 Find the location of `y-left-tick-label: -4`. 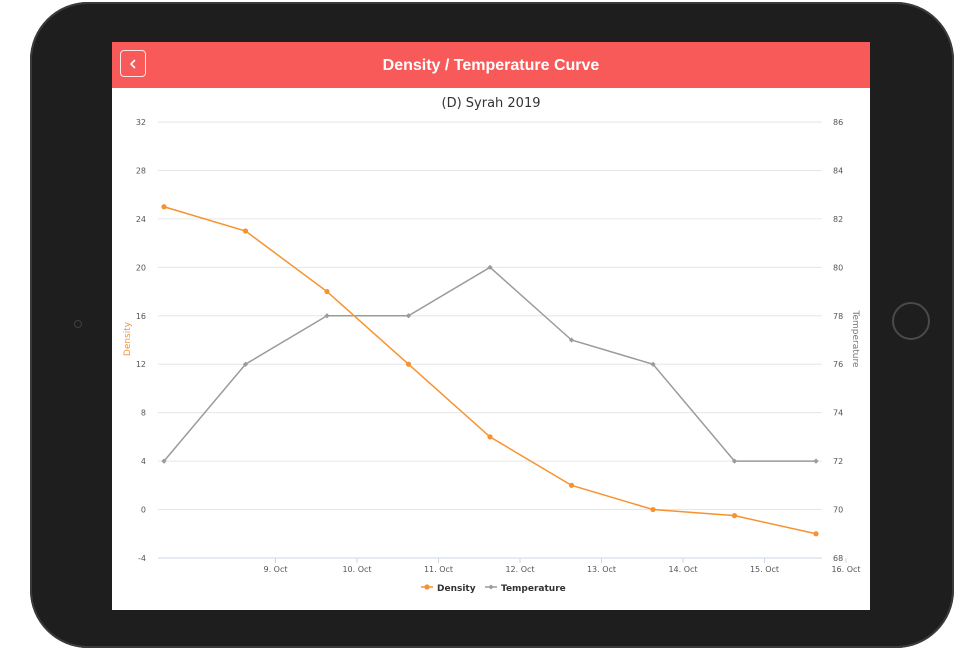

y-left-tick-label: -4 is located at coordinates (142, 558).